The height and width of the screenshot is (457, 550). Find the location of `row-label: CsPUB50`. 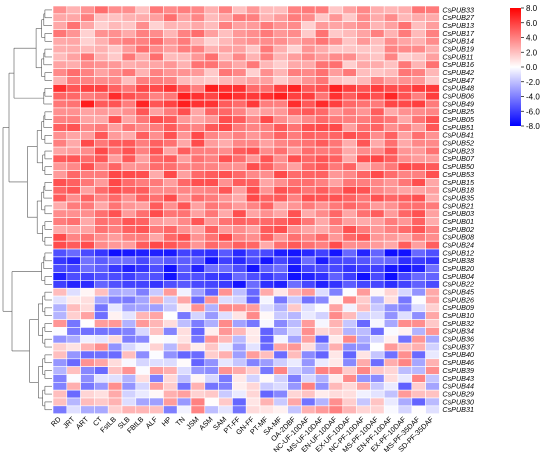

row-label: CsPUB50 is located at coordinates (458, 166).